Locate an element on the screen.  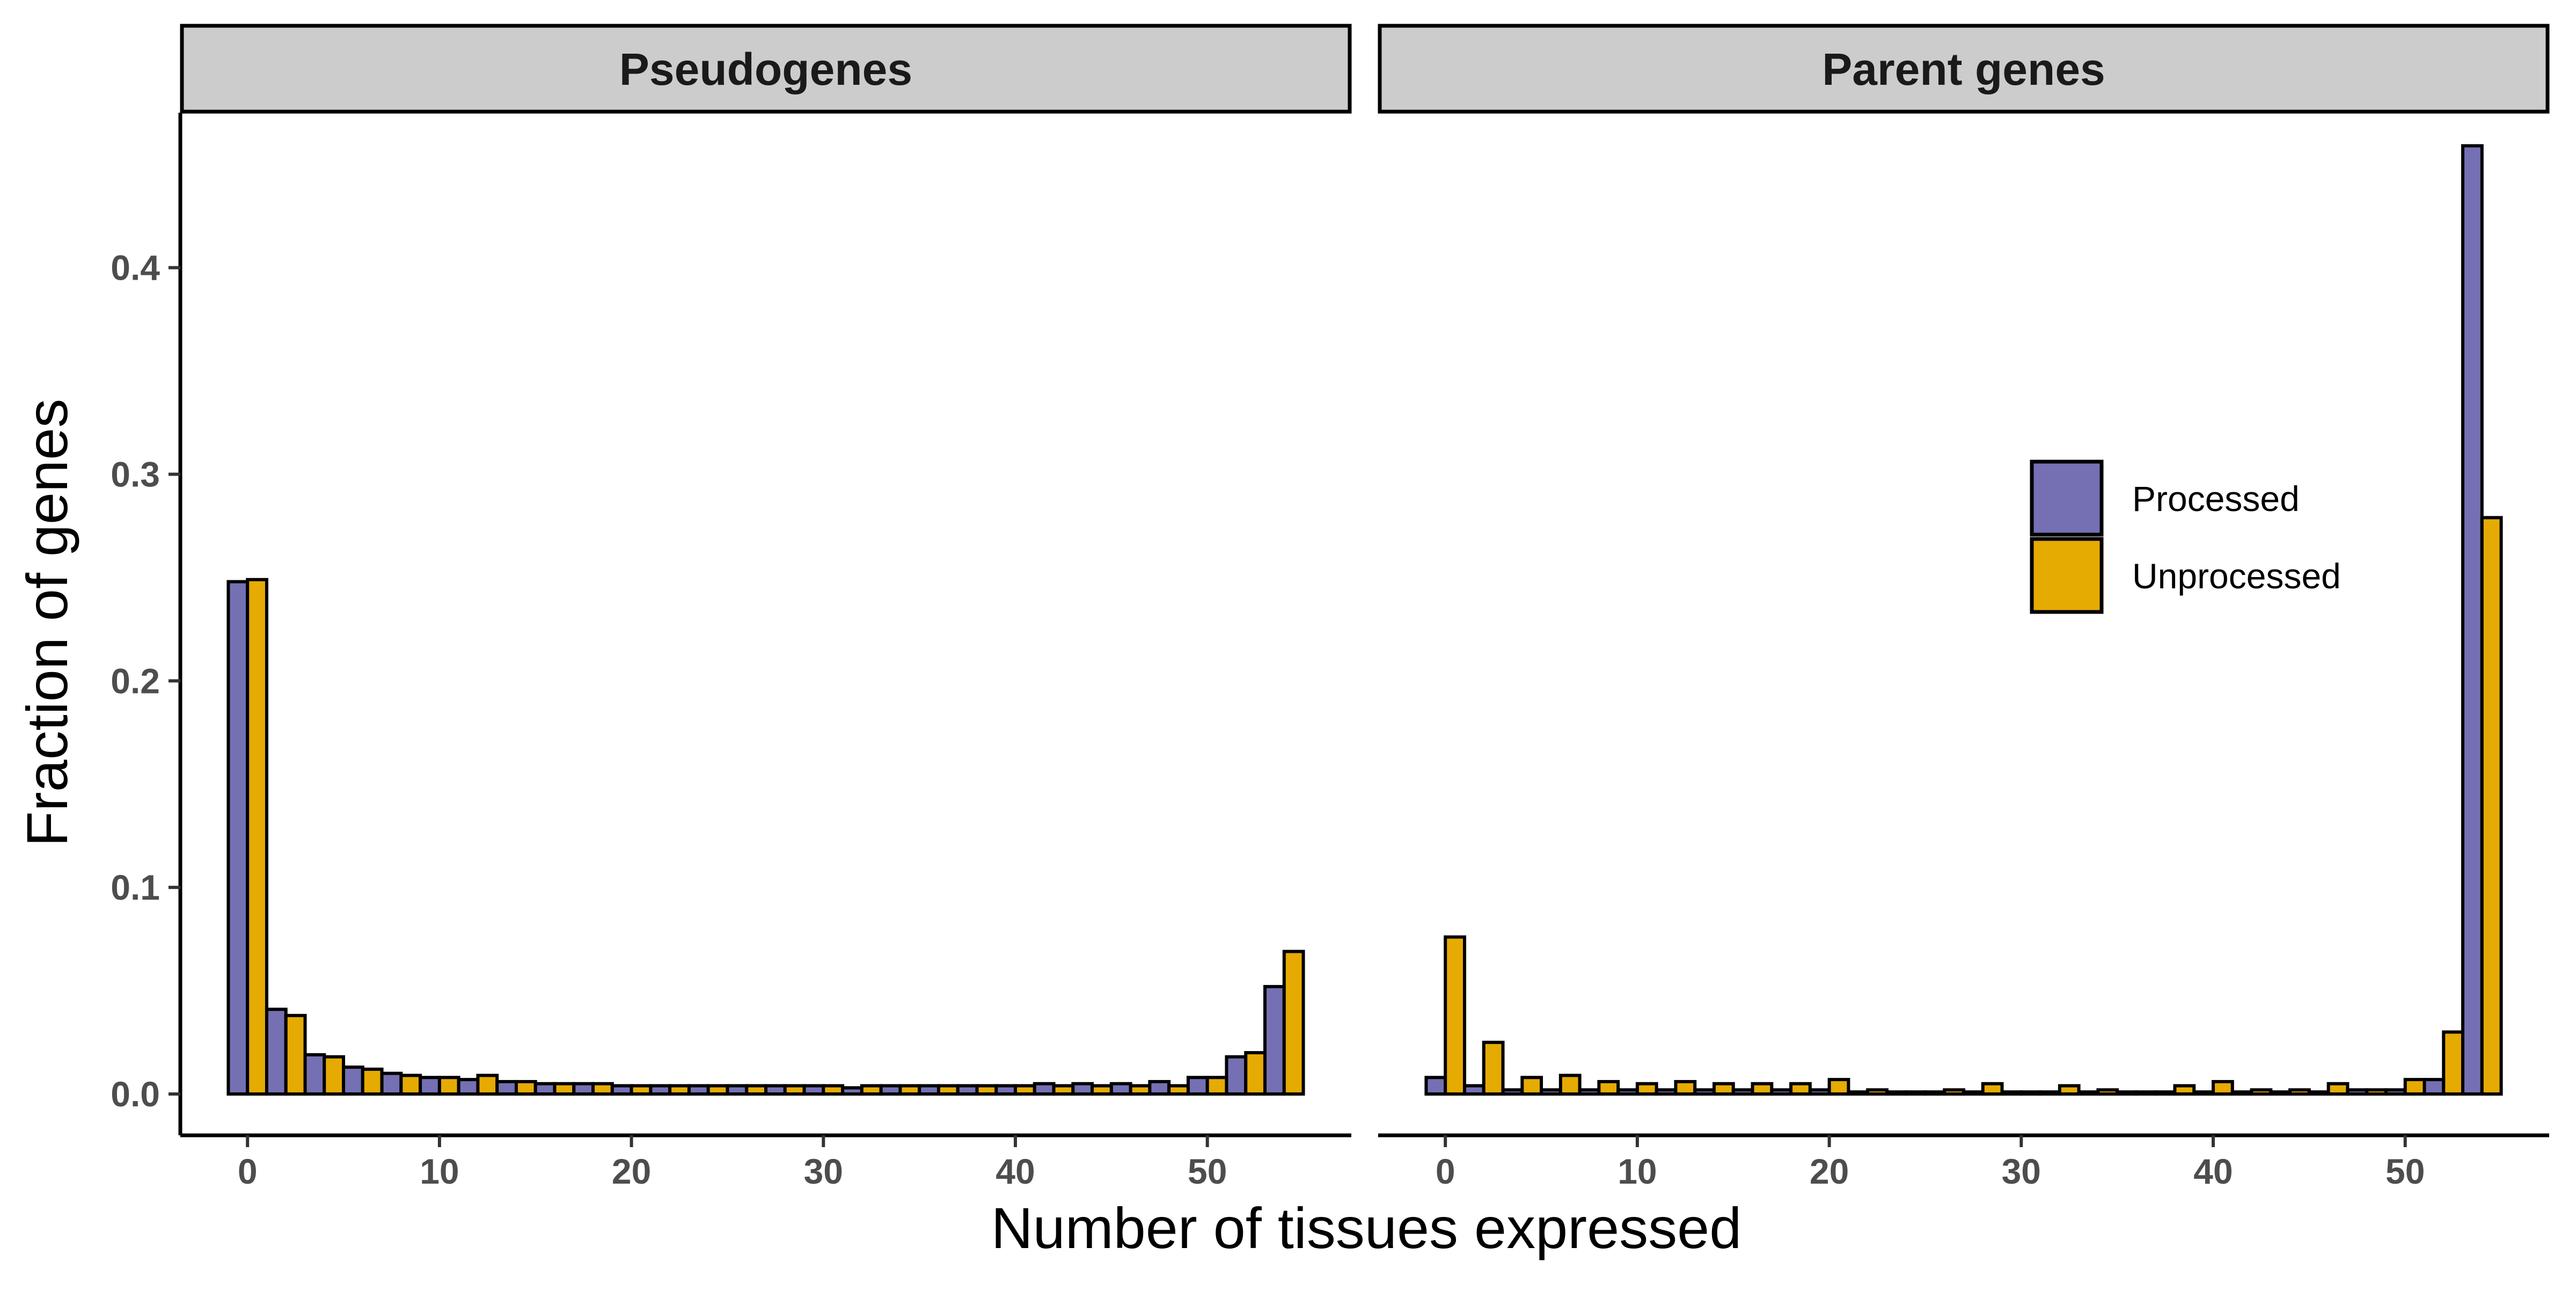
legend-label-processed: Processed is located at coordinates (2216, 499).